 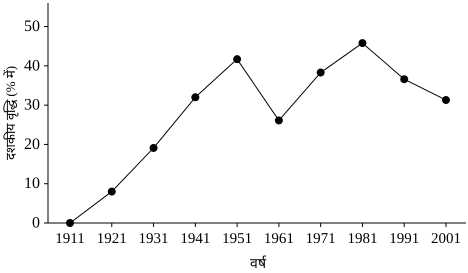 I want to click on x-tick-label: 1981, so click(x=362, y=239).